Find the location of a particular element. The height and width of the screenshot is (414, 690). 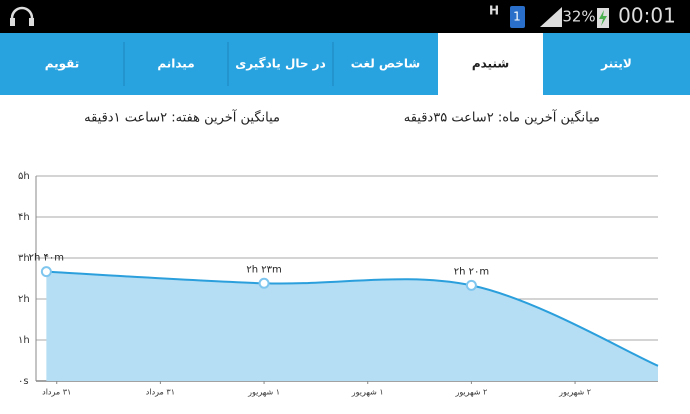

tab: تقویم is located at coordinates (62, 64).